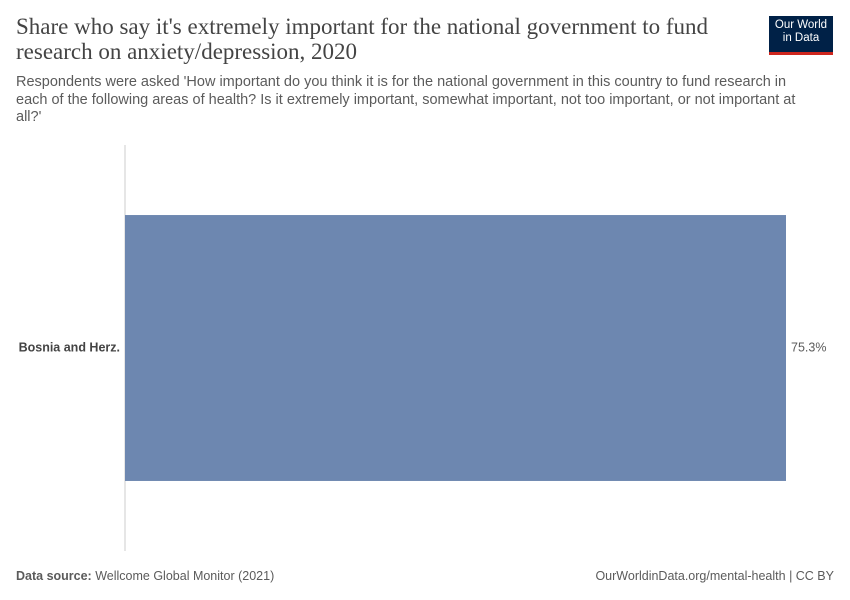  What do you see at coordinates (185, 576) in the screenshot?
I see `source-text: Wellcome Global Monitor (2021)` at bounding box center [185, 576].